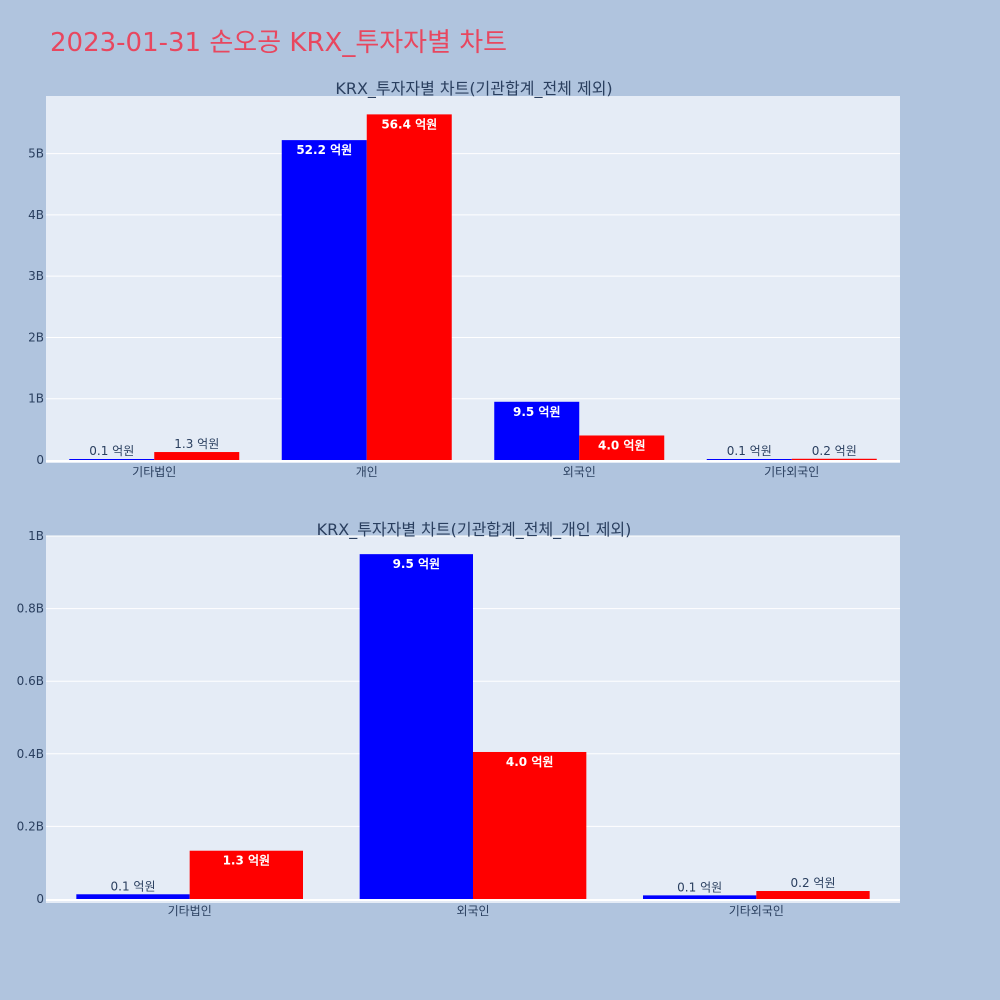  What do you see at coordinates (473, 89) in the screenshot?
I see `chart-title: KRX_투자자별 차트(기관합계_전체 제외)` at bounding box center [473, 89].